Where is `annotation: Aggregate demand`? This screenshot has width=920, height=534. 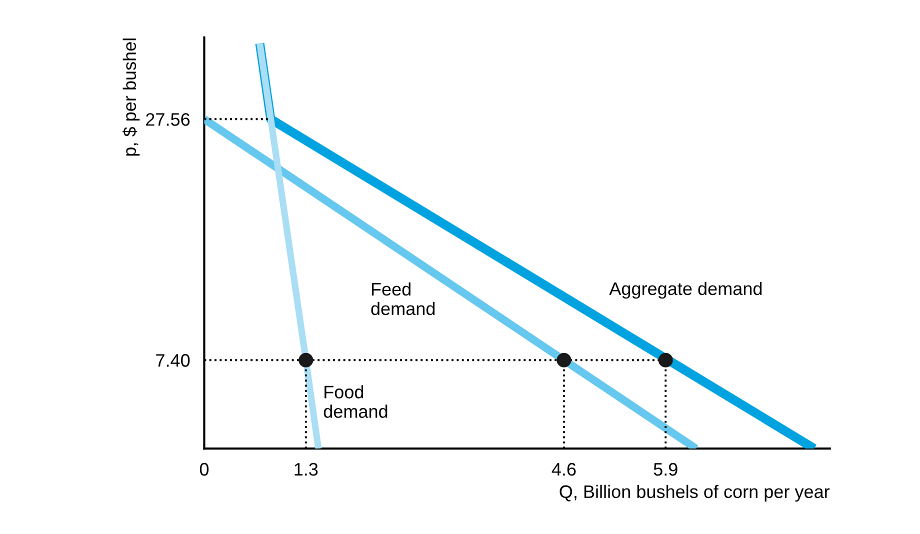
annotation: Aggregate demand is located at coordinates (685, 290).